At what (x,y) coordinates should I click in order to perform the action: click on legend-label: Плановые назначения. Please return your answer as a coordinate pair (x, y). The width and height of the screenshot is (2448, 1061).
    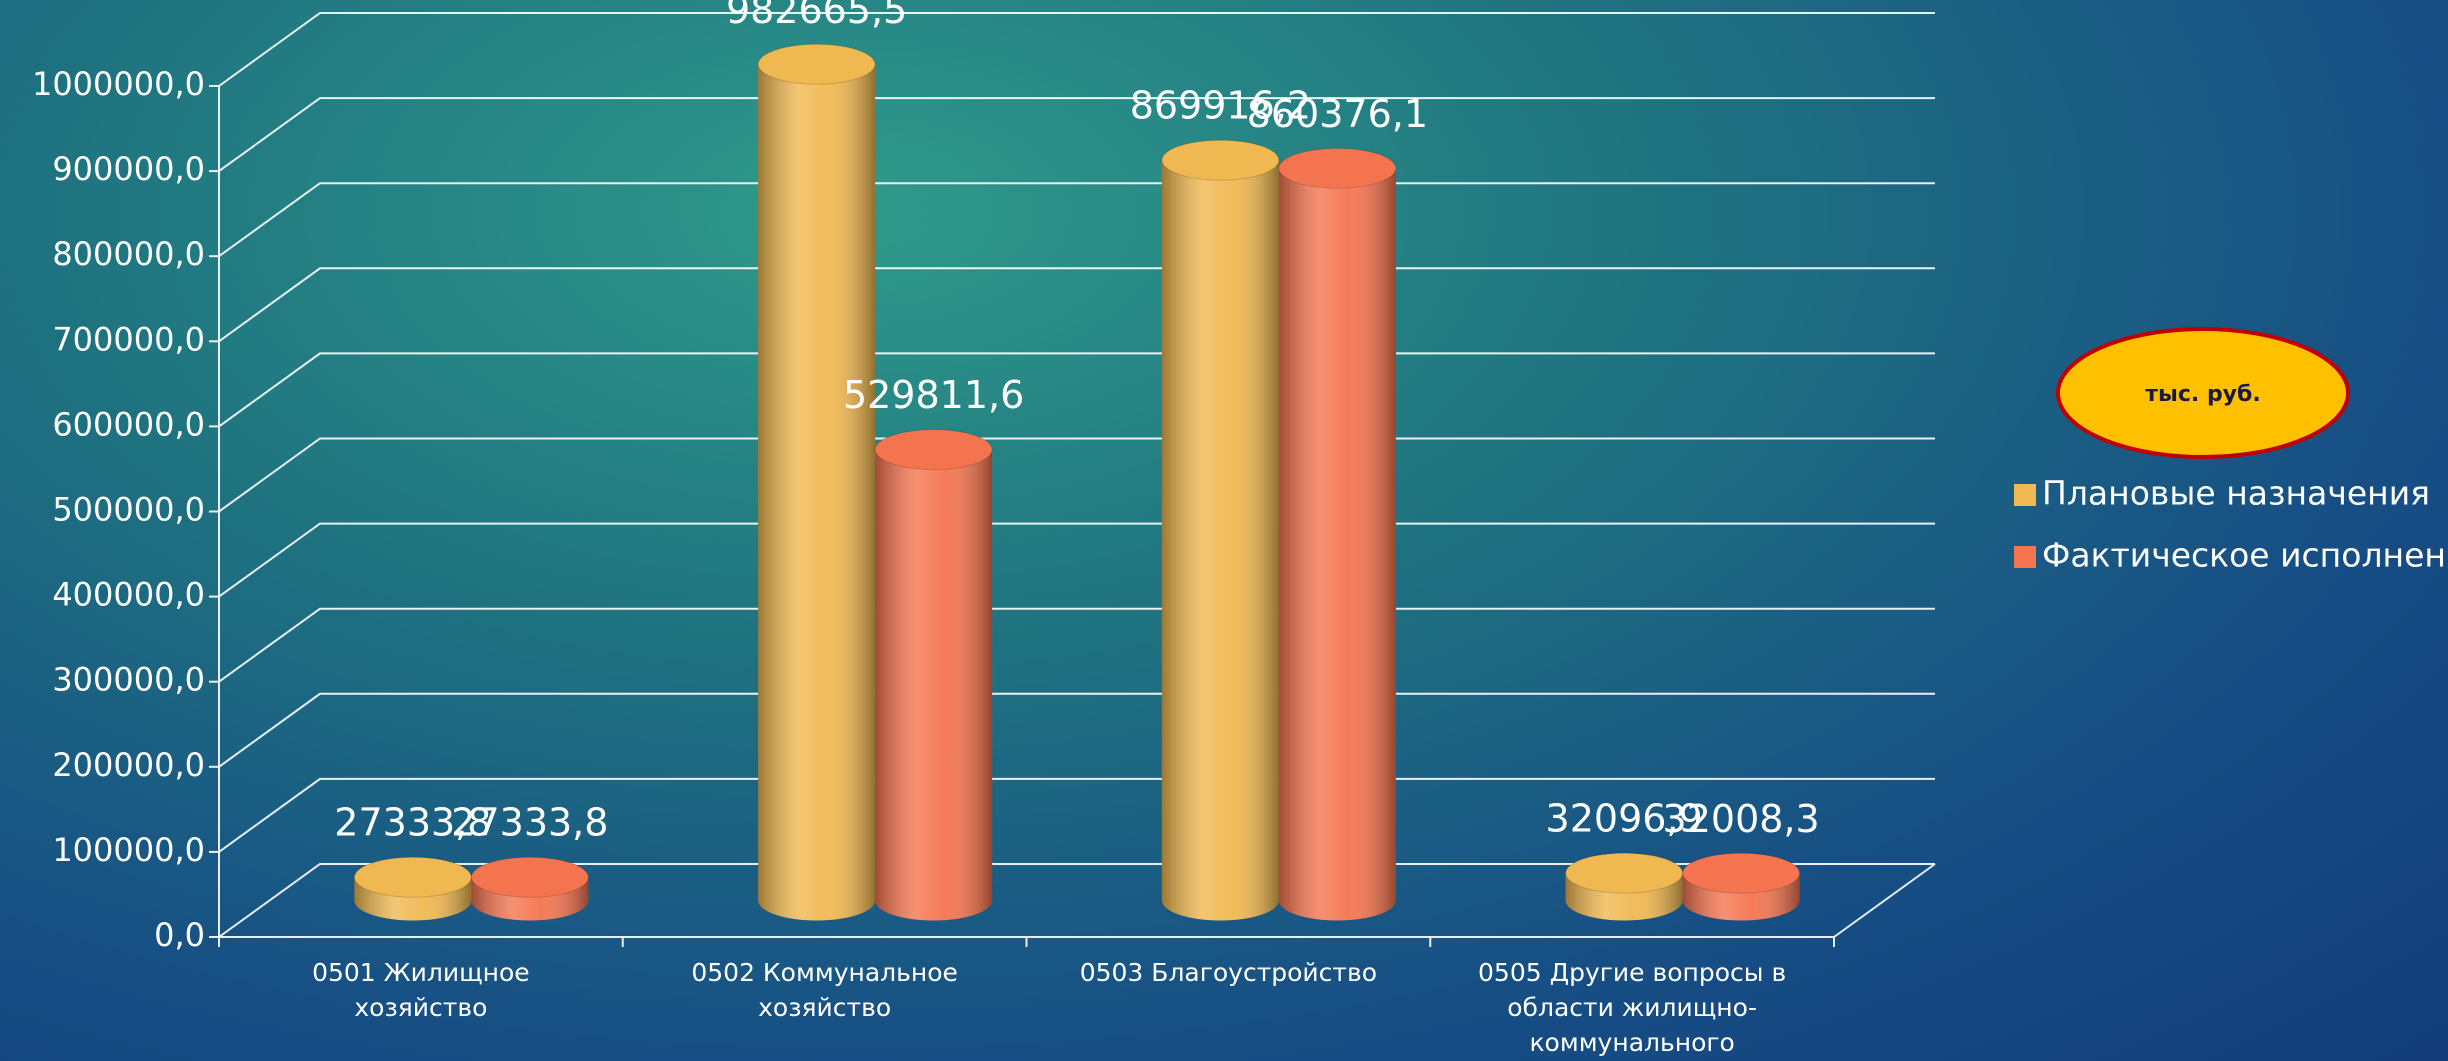
    Looking at the image, I should click on (2236, 493).